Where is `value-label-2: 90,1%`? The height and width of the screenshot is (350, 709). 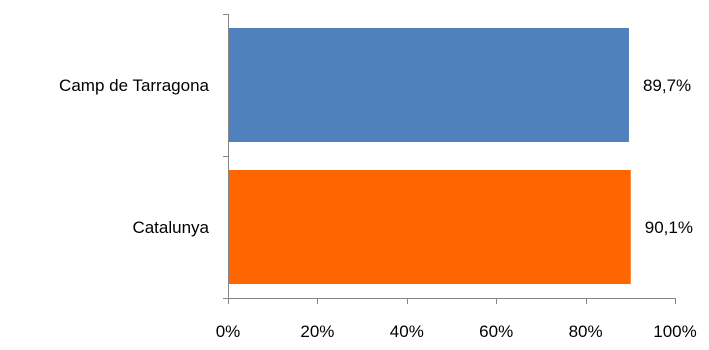
value-label-2: 90,1% is located at coordinates (669, 227).